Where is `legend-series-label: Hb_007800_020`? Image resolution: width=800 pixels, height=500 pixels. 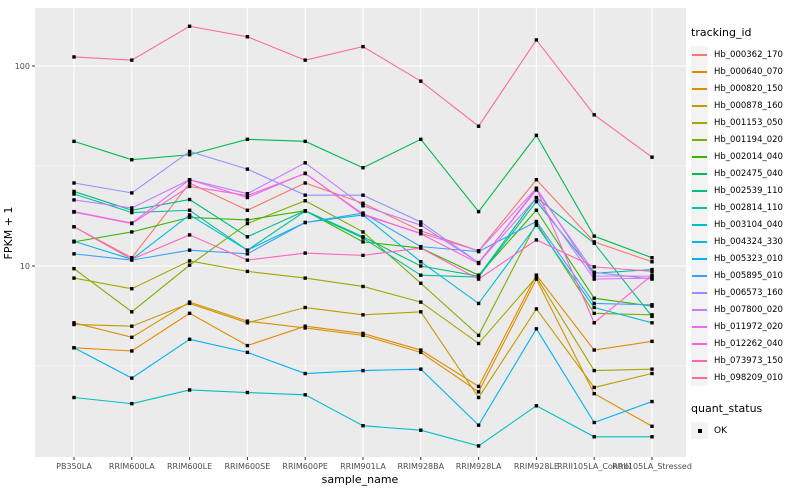 legend-series-label: Hb_007800_020 is located at coordinates (748, 309).